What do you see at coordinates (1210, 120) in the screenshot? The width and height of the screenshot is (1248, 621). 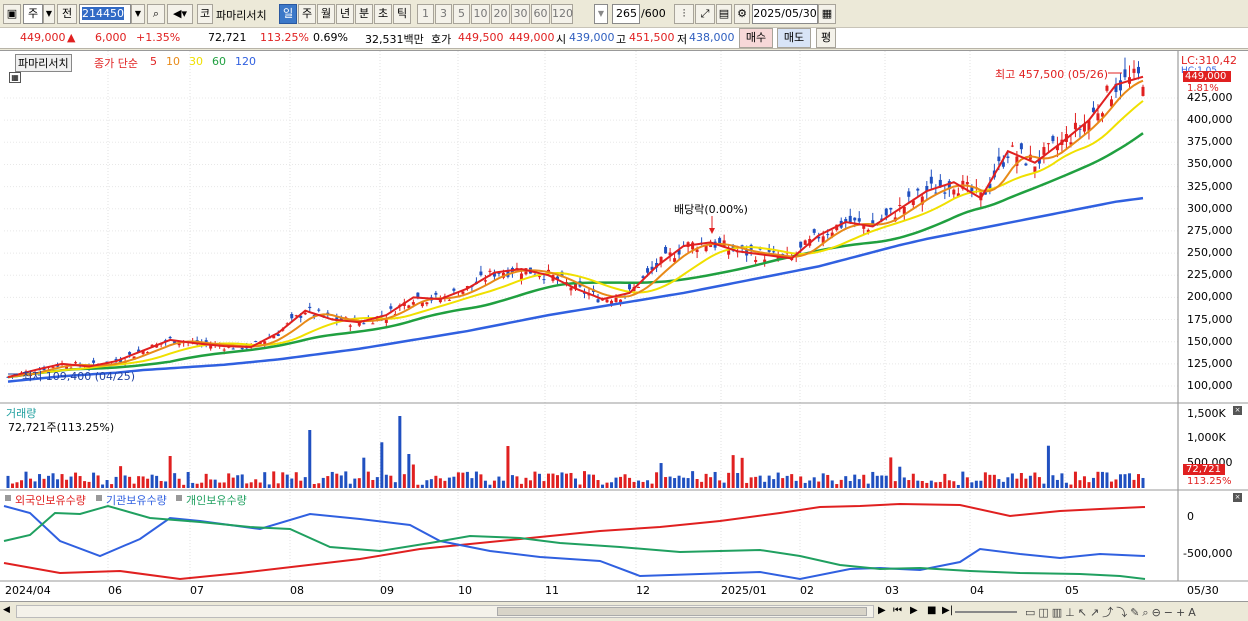 I see `price-tick: 400,000` at bounding box center [1210, 120].